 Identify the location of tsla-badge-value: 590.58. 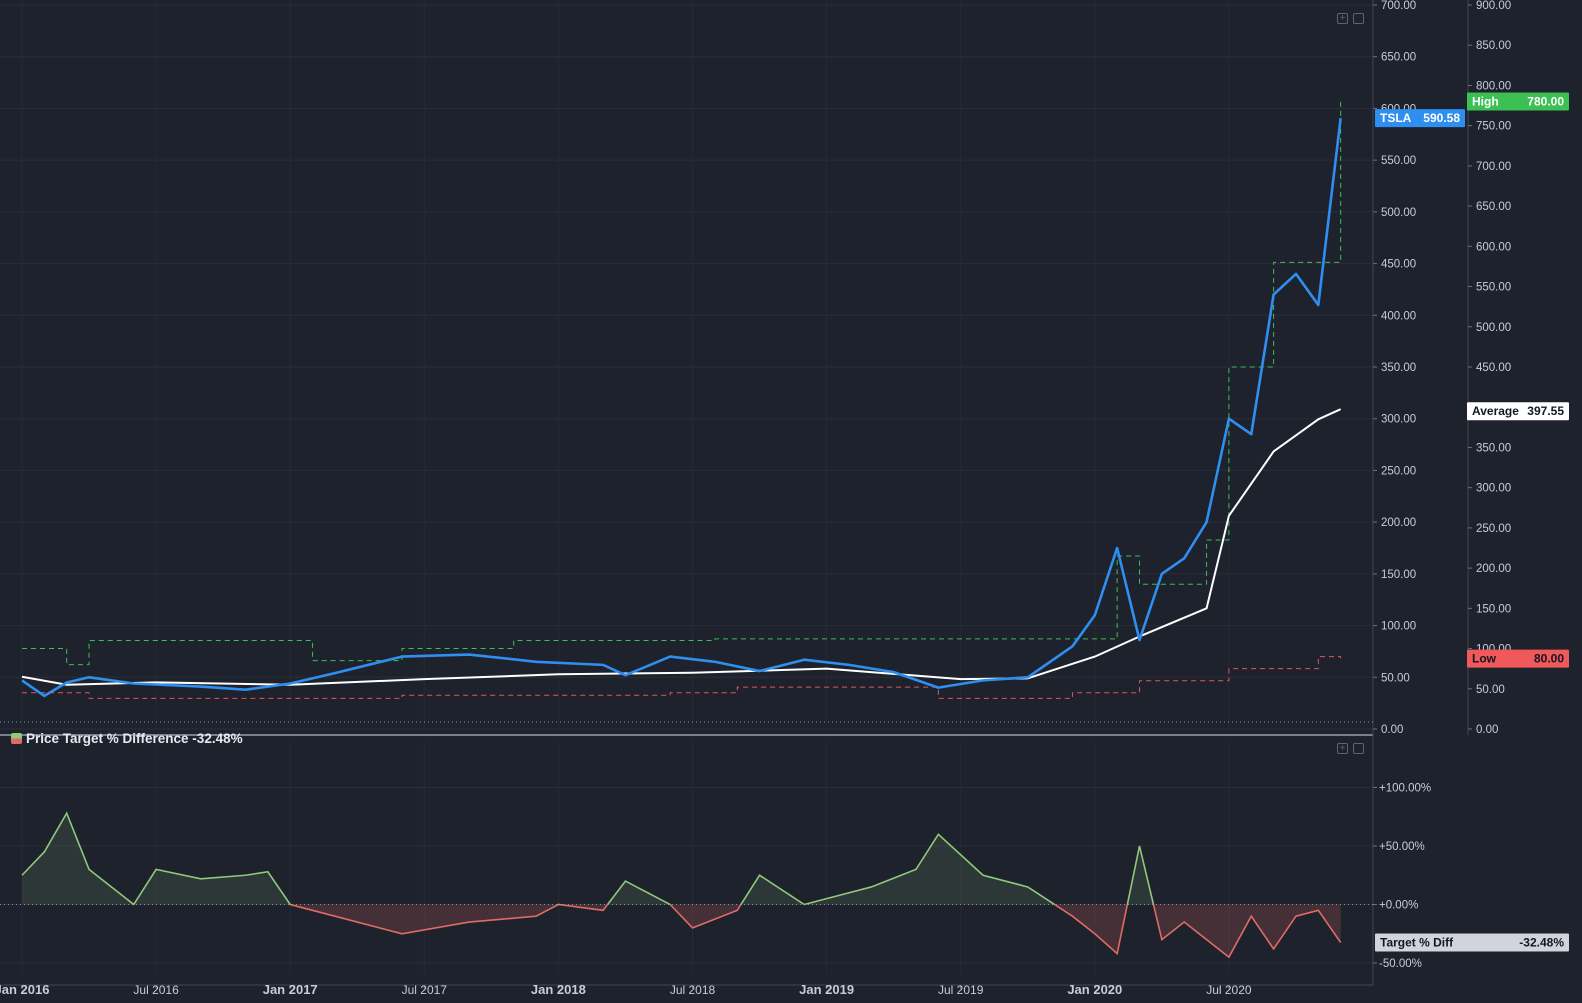
(1441, 118).